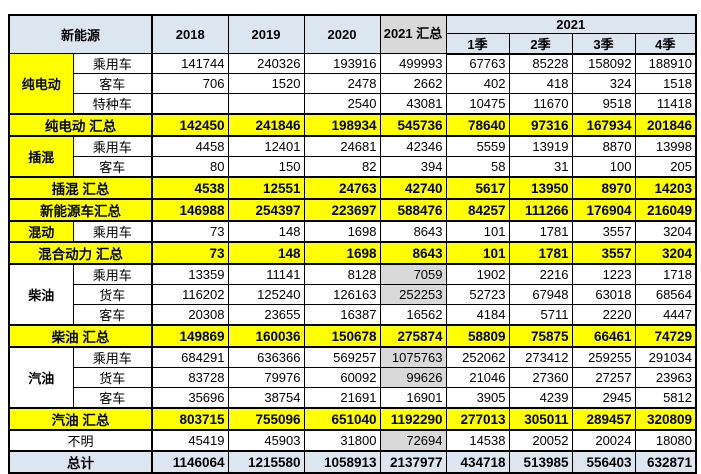 This screenshot has width=701, height=474. I want to click on value-cell: 23655, so click(266, 315).